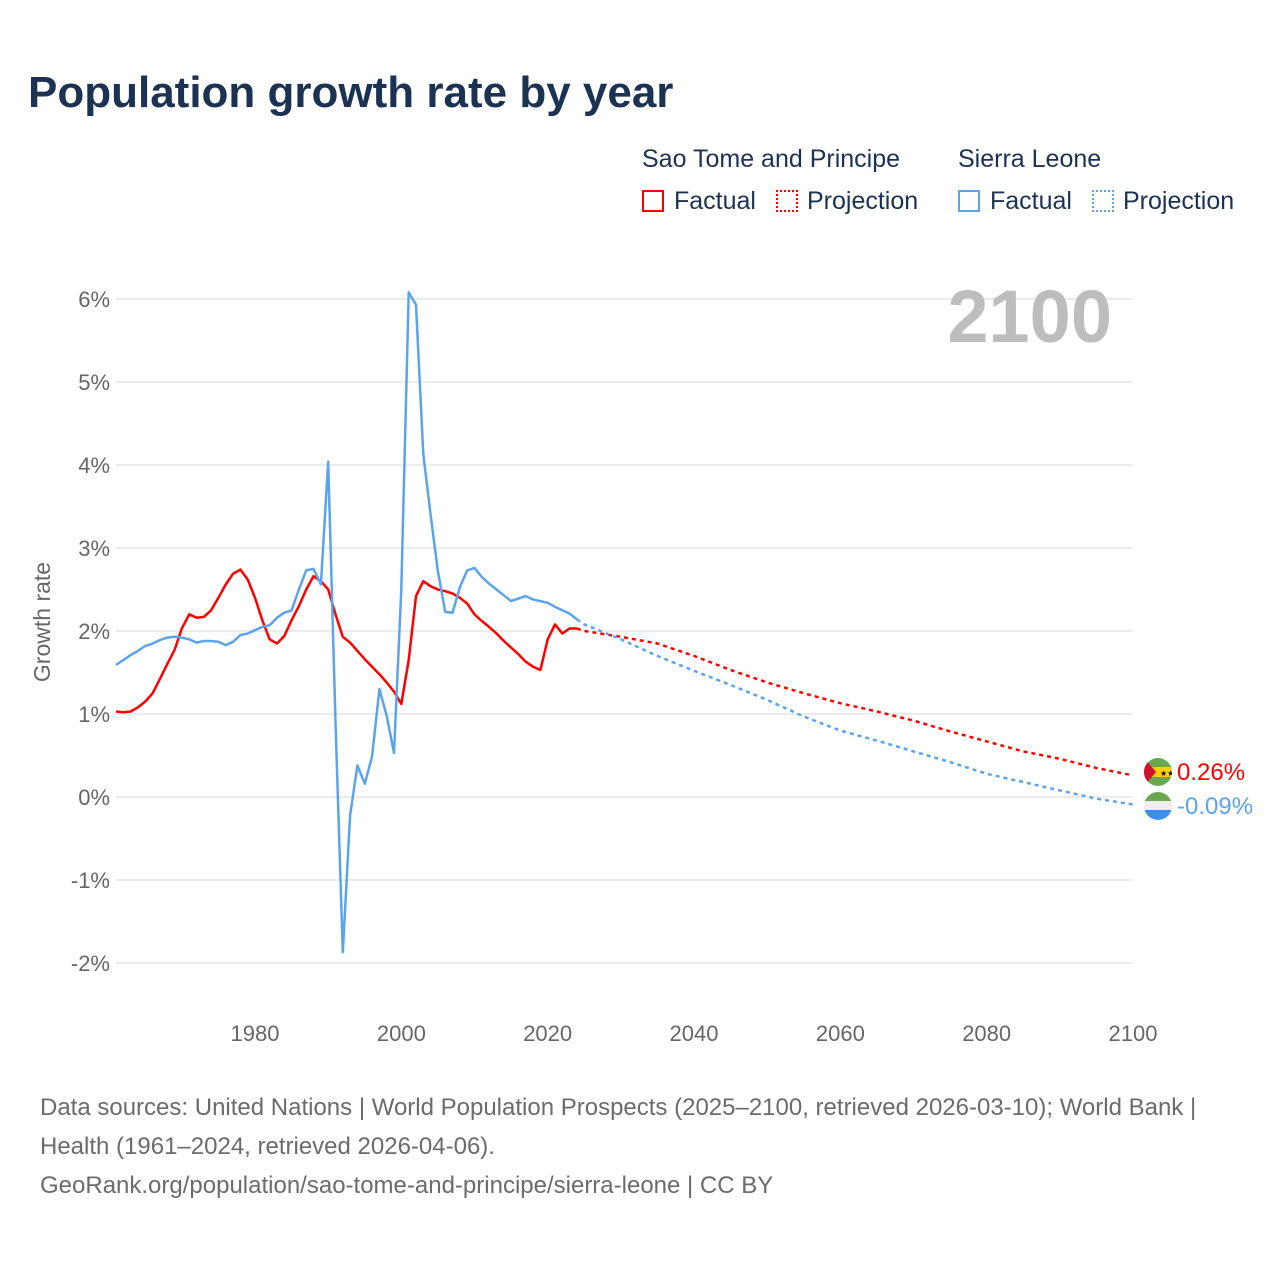 The height and width of the screenshot is (1280, 1280). I want to click on y-tick-label: 0%, so click(94, 797).